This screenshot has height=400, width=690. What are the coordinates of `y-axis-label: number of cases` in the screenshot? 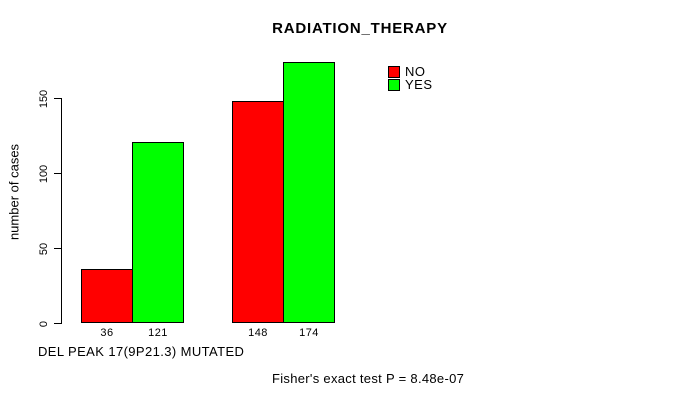 It's located at (14, 192).